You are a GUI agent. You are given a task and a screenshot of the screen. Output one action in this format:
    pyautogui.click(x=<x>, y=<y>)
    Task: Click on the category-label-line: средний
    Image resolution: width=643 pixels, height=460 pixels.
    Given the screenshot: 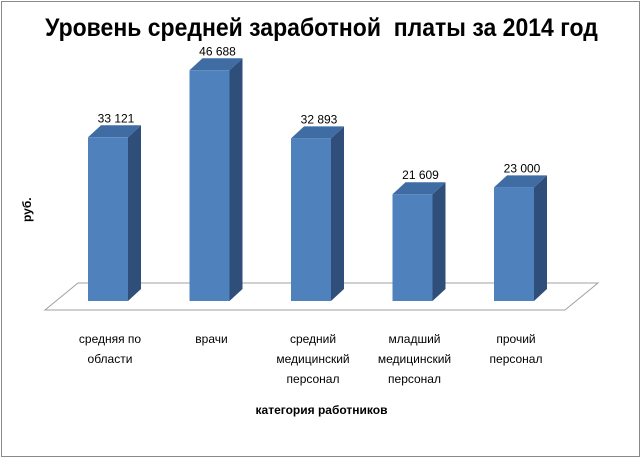 What is the action you would take?
    pyautogui.click(x=313, y=339)
    